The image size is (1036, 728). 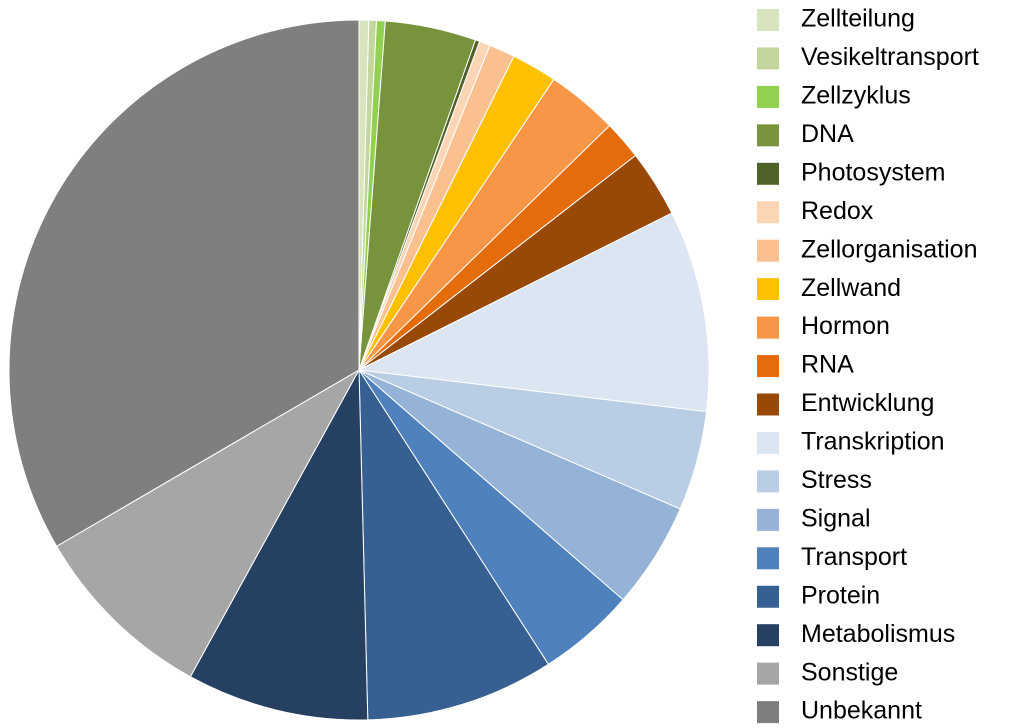 What do you see at coordinates (836, 518) in the screenshot?
I see `legend-label: Signal` at bounding box center [836, 518].